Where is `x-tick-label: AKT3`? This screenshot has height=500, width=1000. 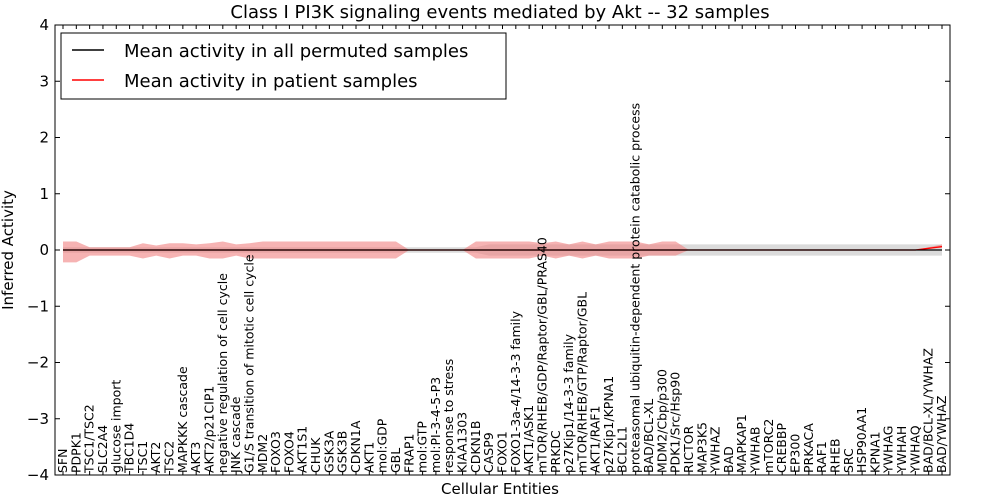
x-tick-label: AKT3 is located at coordinates (195, 457).